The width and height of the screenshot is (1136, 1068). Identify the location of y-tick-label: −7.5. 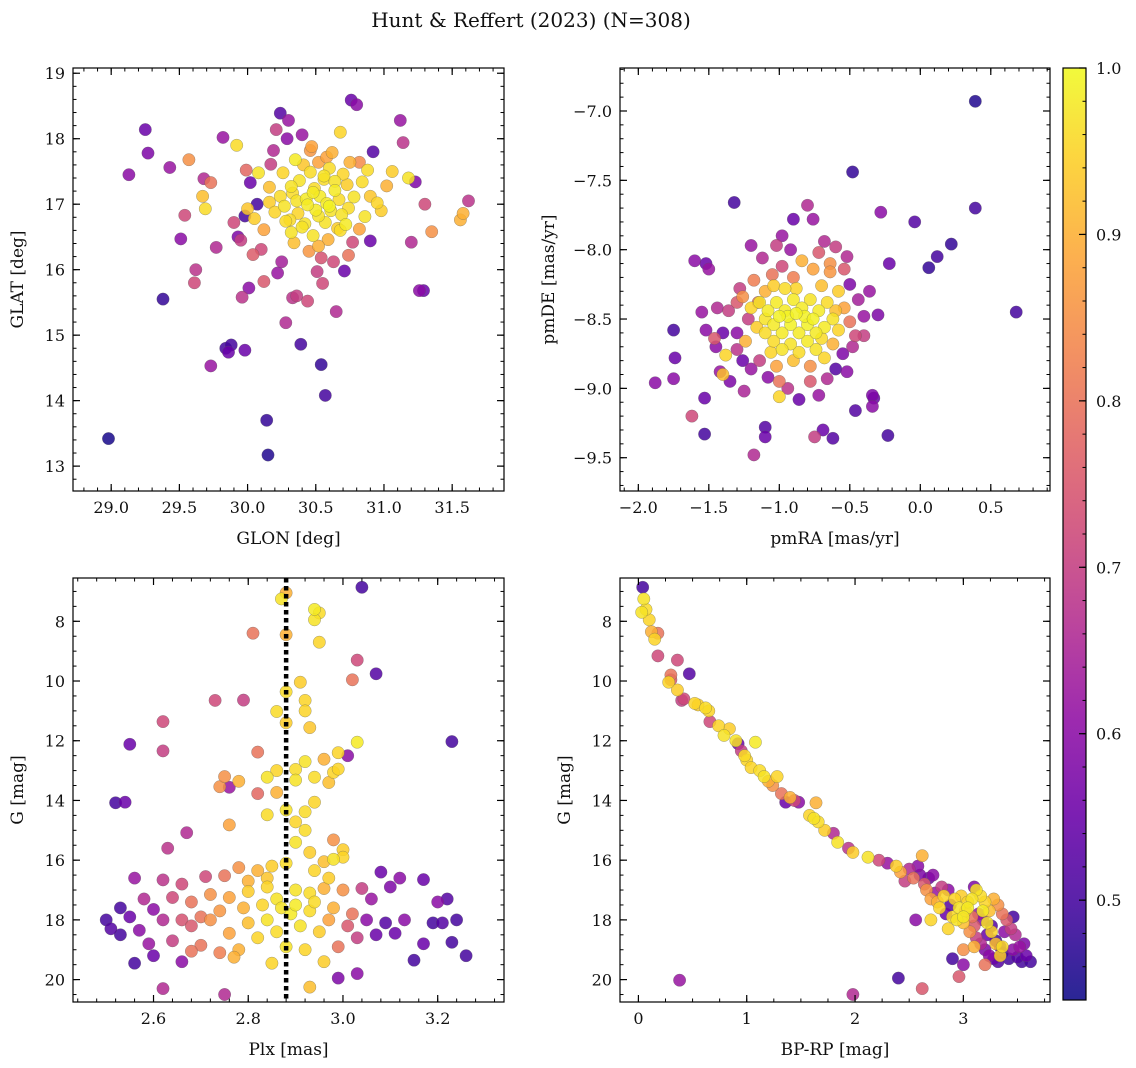
(592, 180).